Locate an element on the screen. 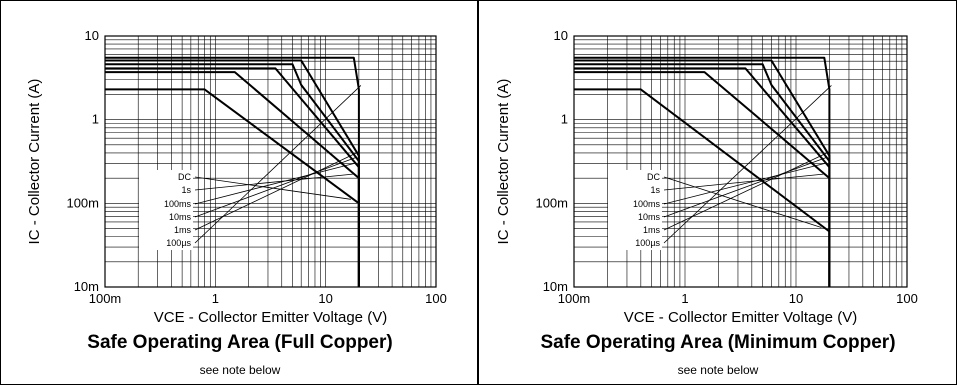 The width and height of the screenshot is (957, 385). chart-title: Safe Operating Area (Minimum Copper) is located at coordinates (717, 342).